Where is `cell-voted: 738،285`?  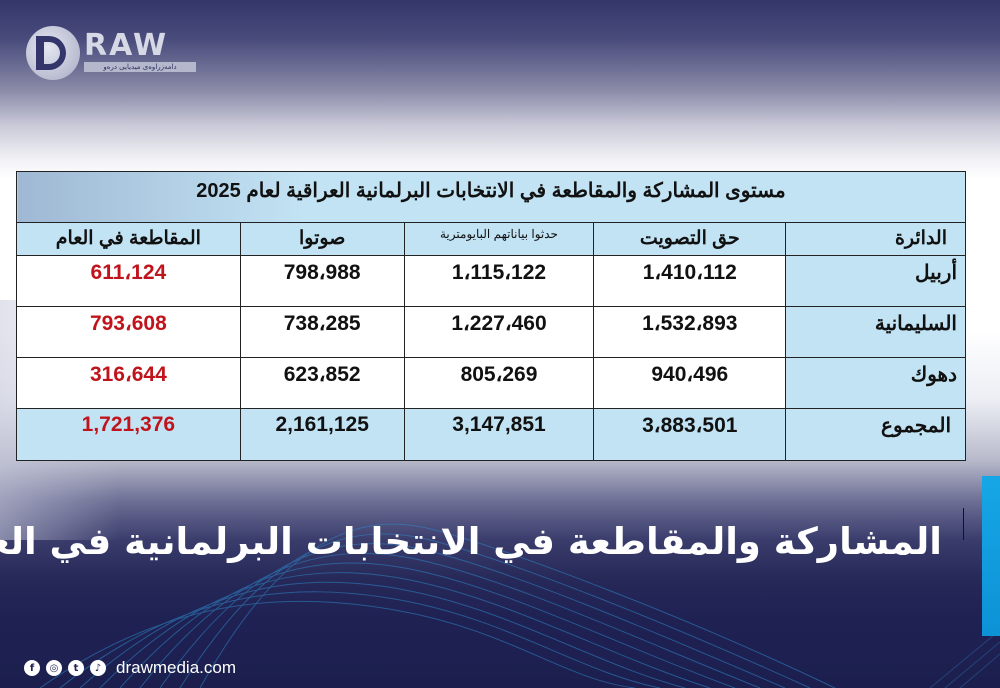
cell-voted: 738،285 is located at coordinates (322, 332).